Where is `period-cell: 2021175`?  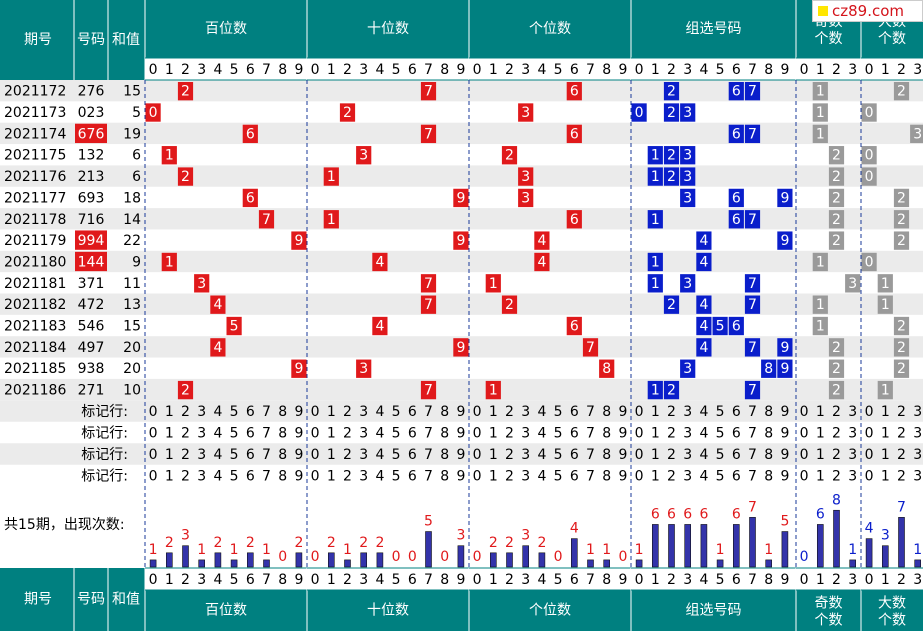
period-cell: 2021175 is located at coordinates (35, 156).